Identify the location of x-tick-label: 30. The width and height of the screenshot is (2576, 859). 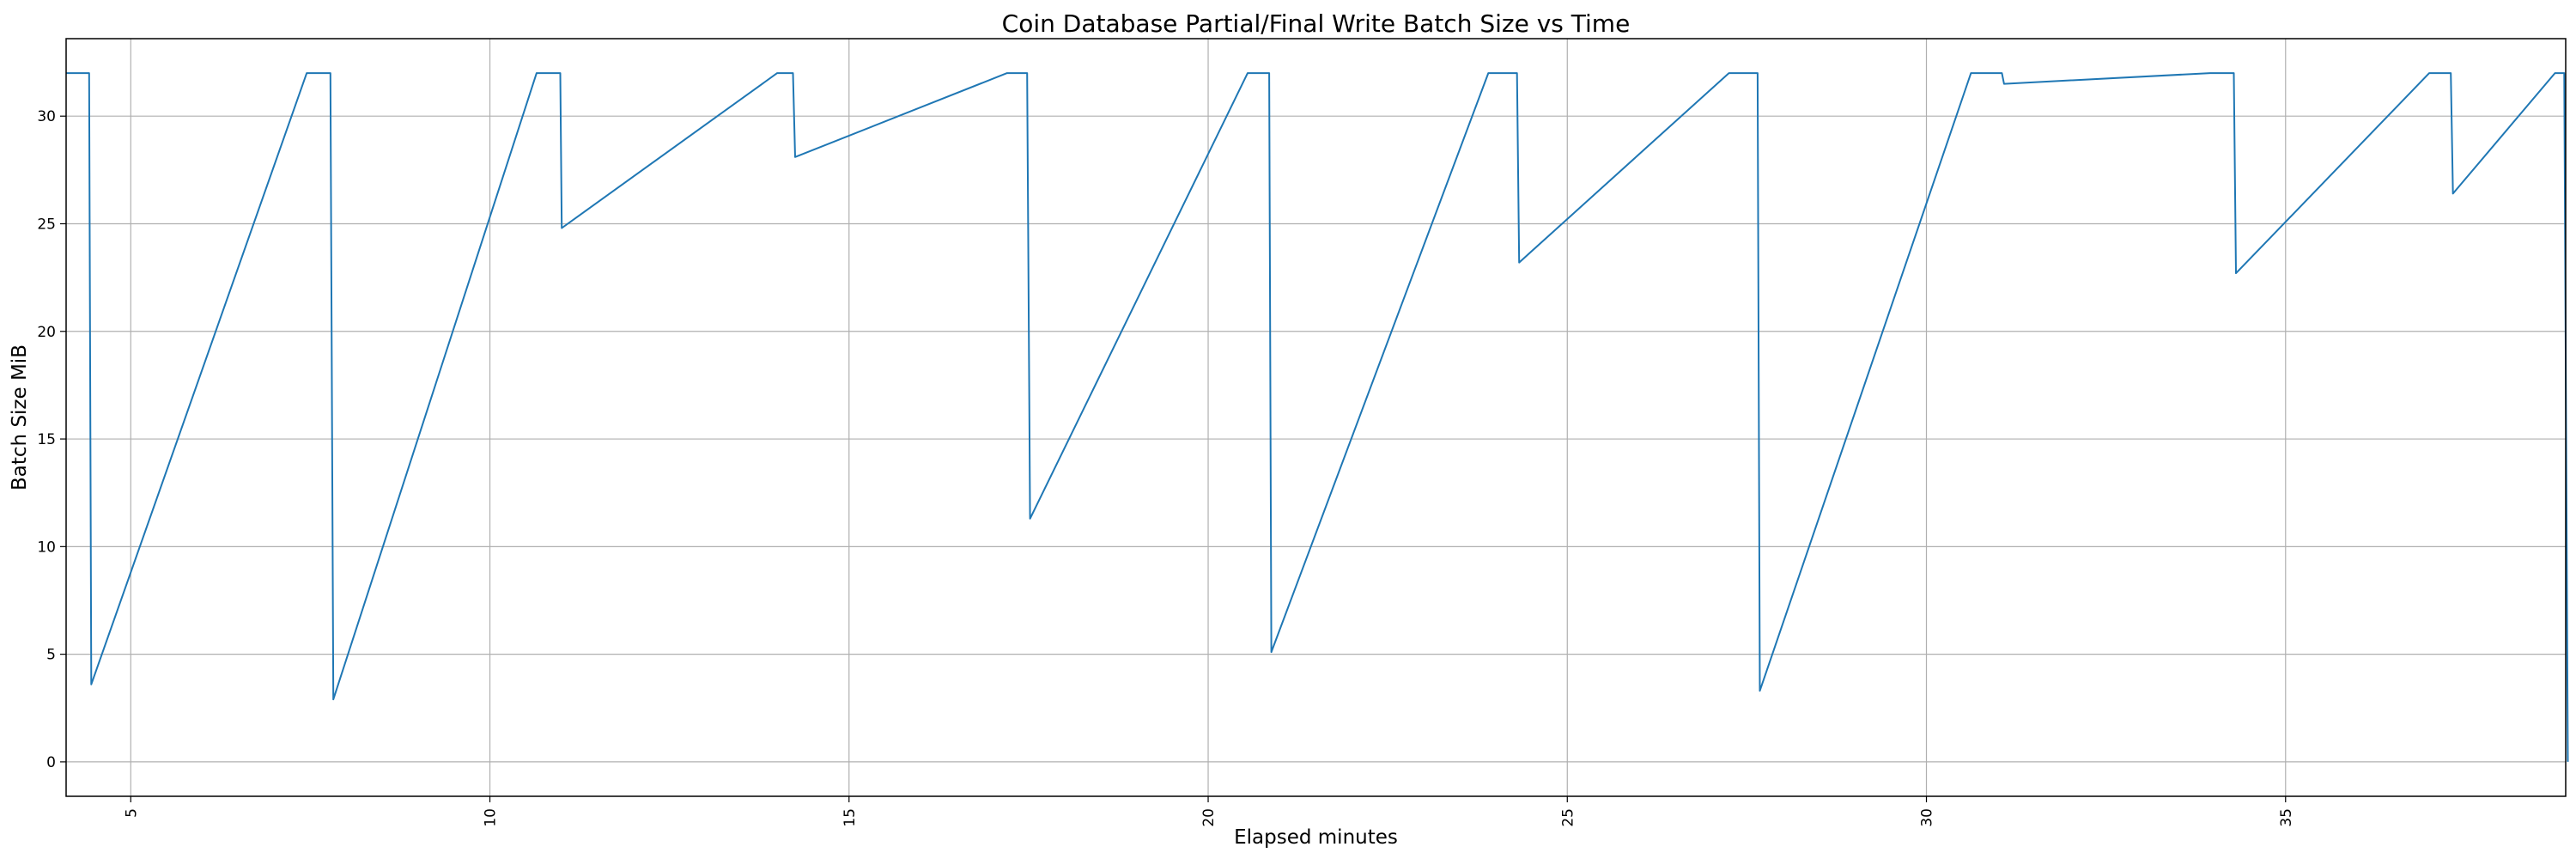
(1928, 817).